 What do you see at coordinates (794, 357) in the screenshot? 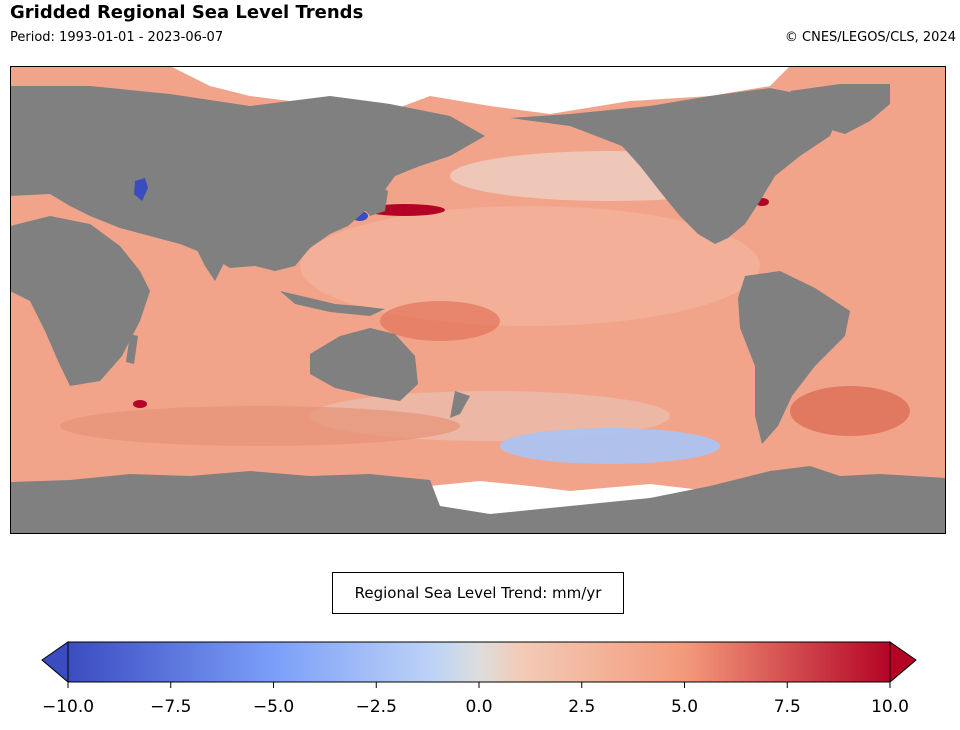
I see `south-america` at bounding box center [794, 357].